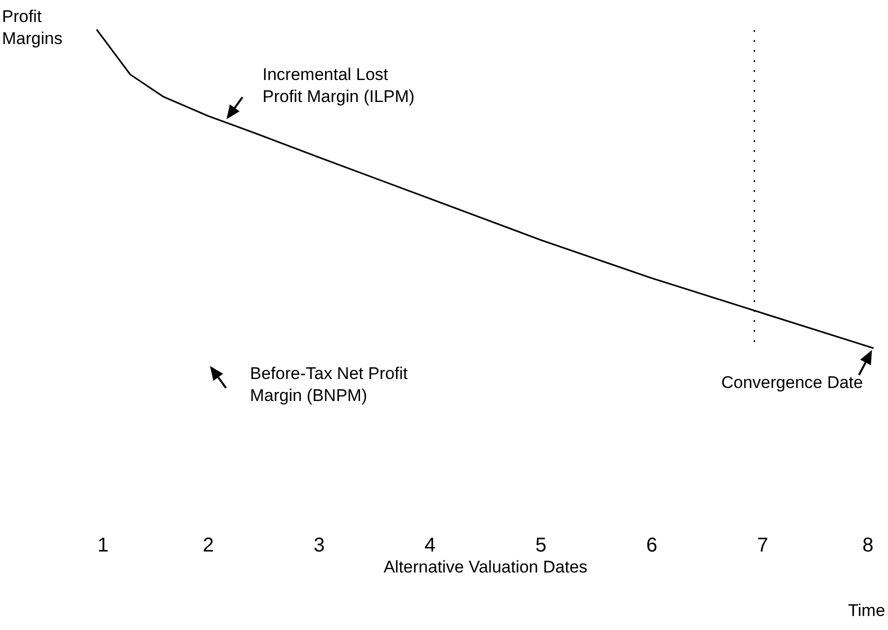 The image size is (888, 630). I want to click on x-tick-label: 8, so click(868, 545).